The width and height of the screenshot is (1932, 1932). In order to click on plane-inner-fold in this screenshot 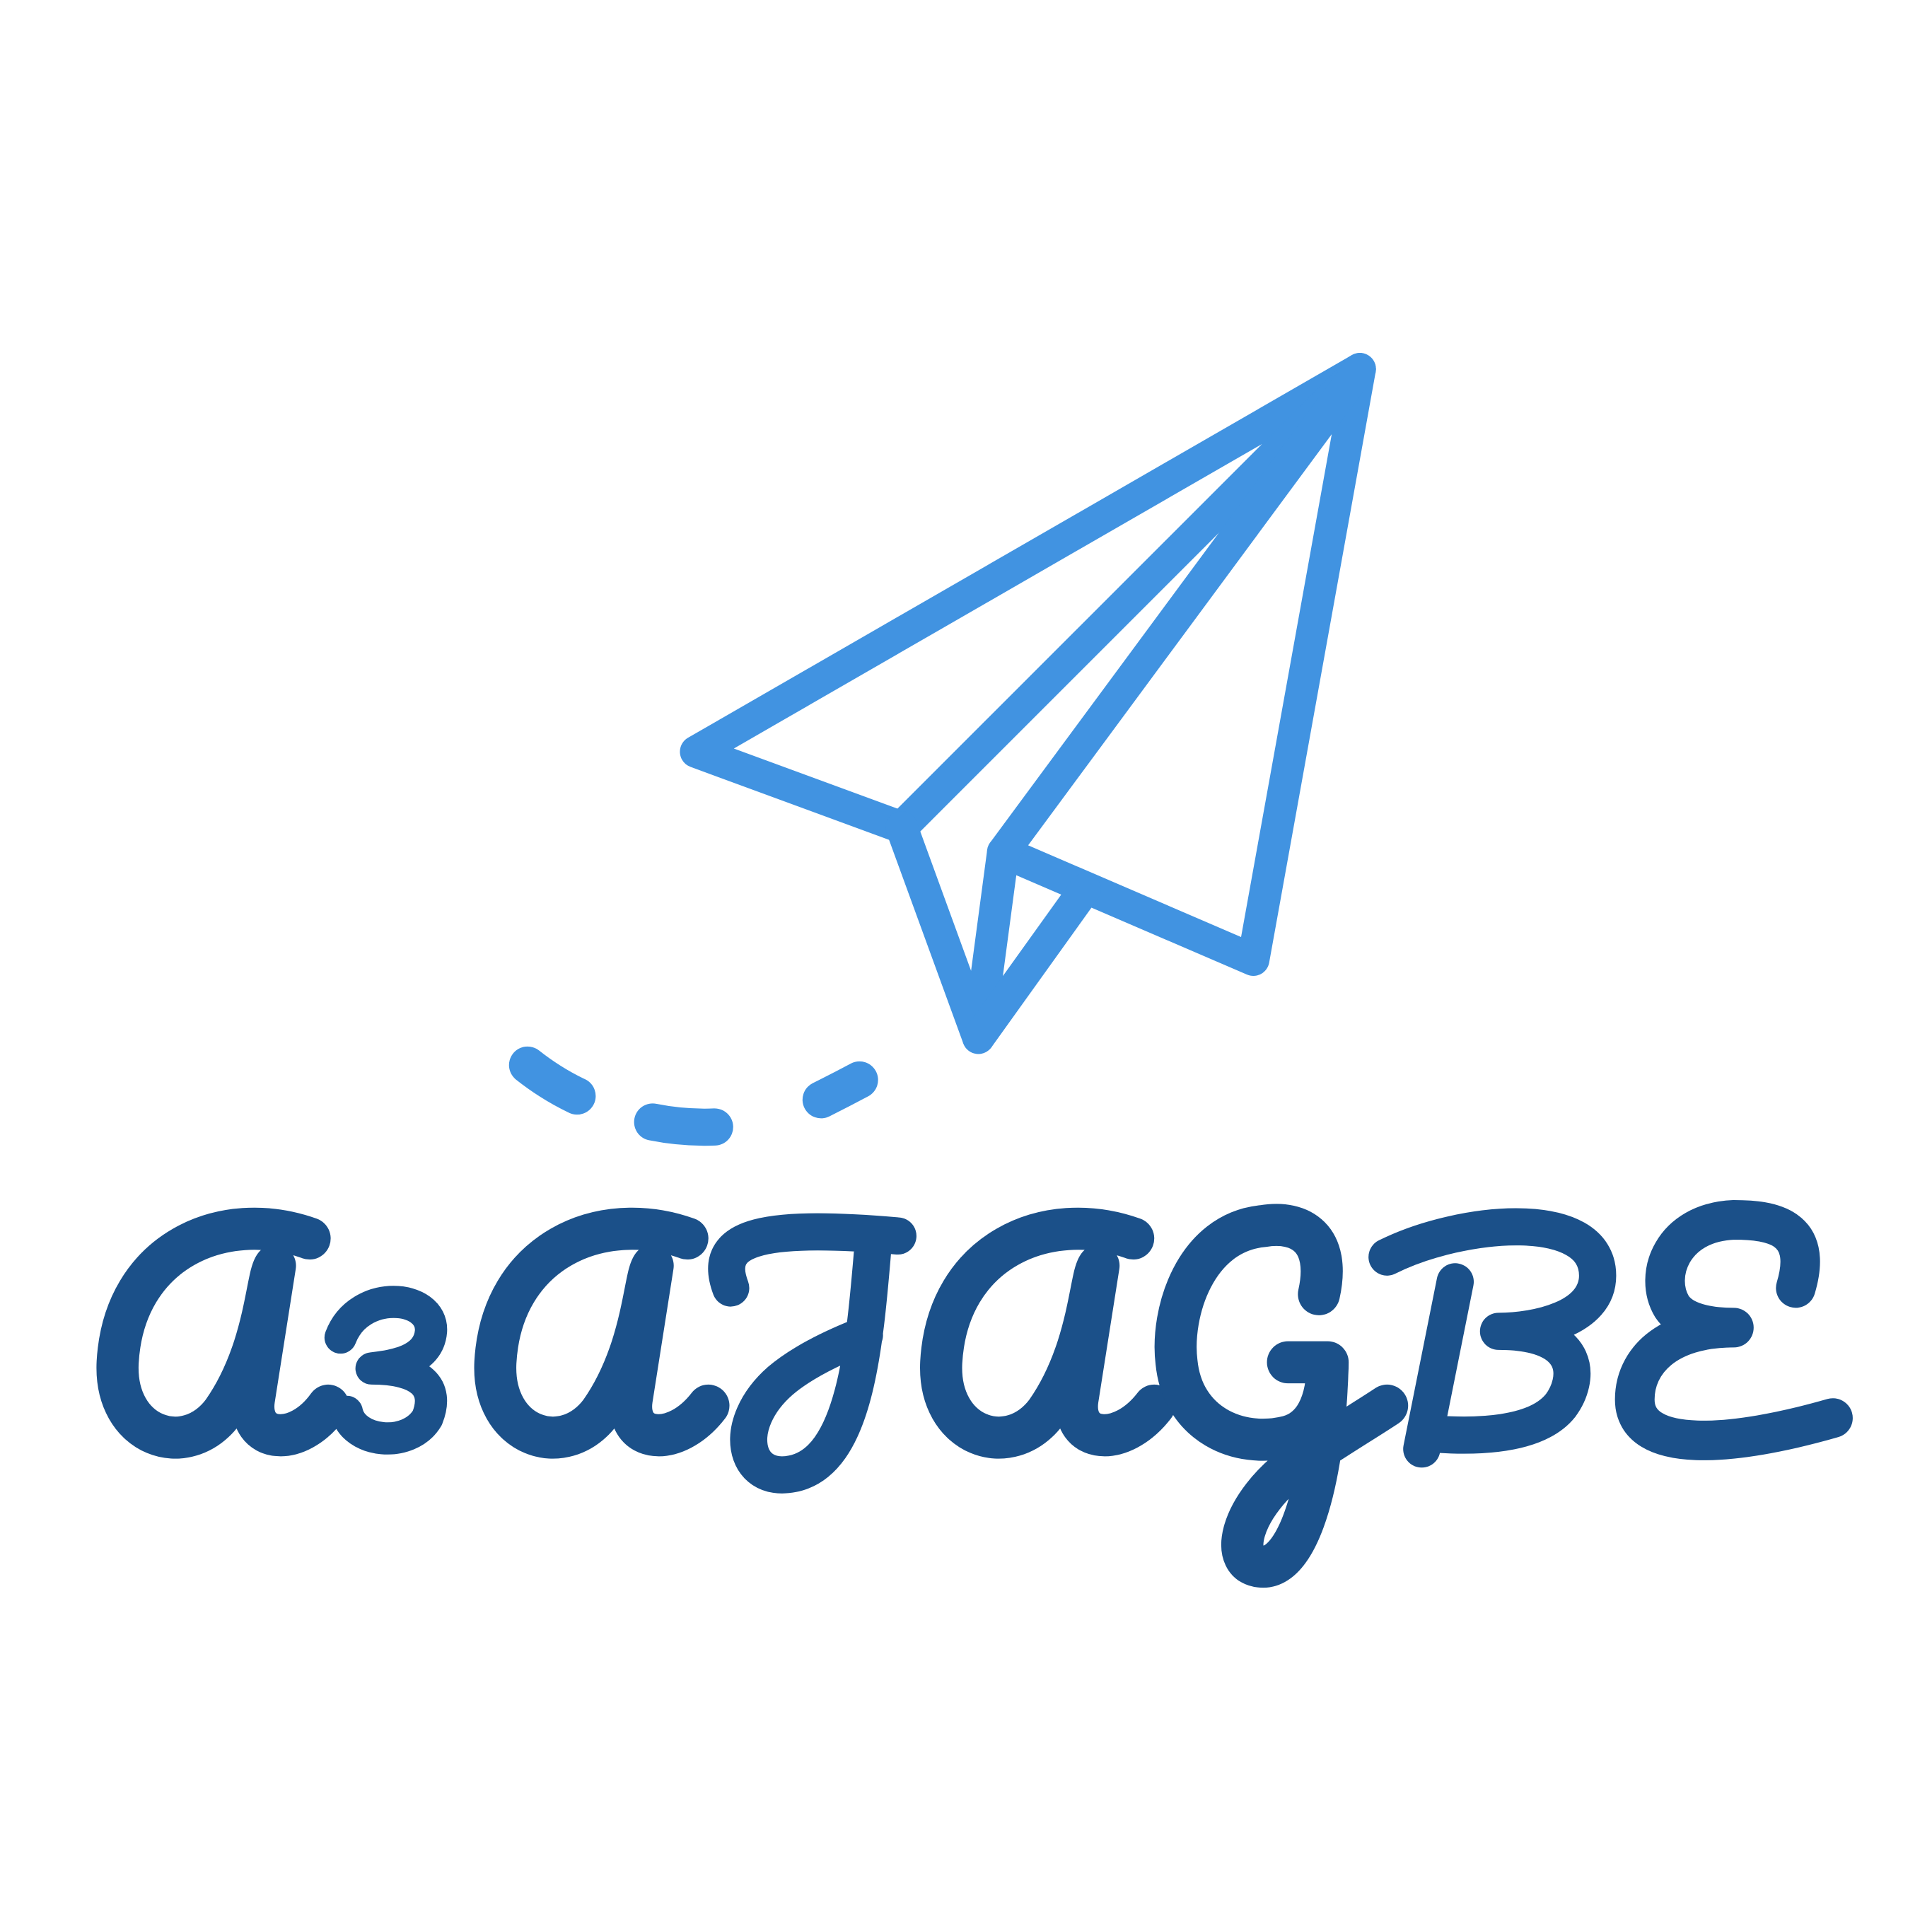, I will do `click(1130, 703)`.